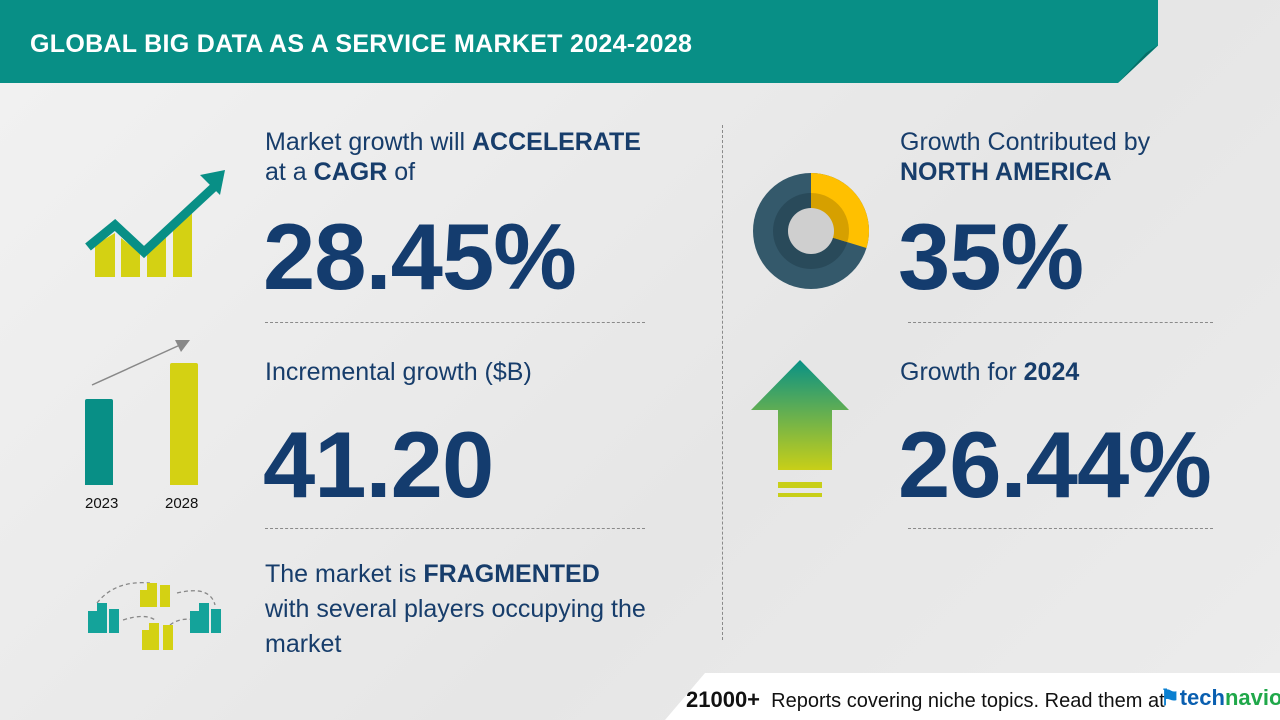 Image resolution: width=1280 pixels, height=720 pixels. What do you see at coordinates (154, 616) in the screenshot?
I see `buildings-icon` at bounding box center [154, 616].